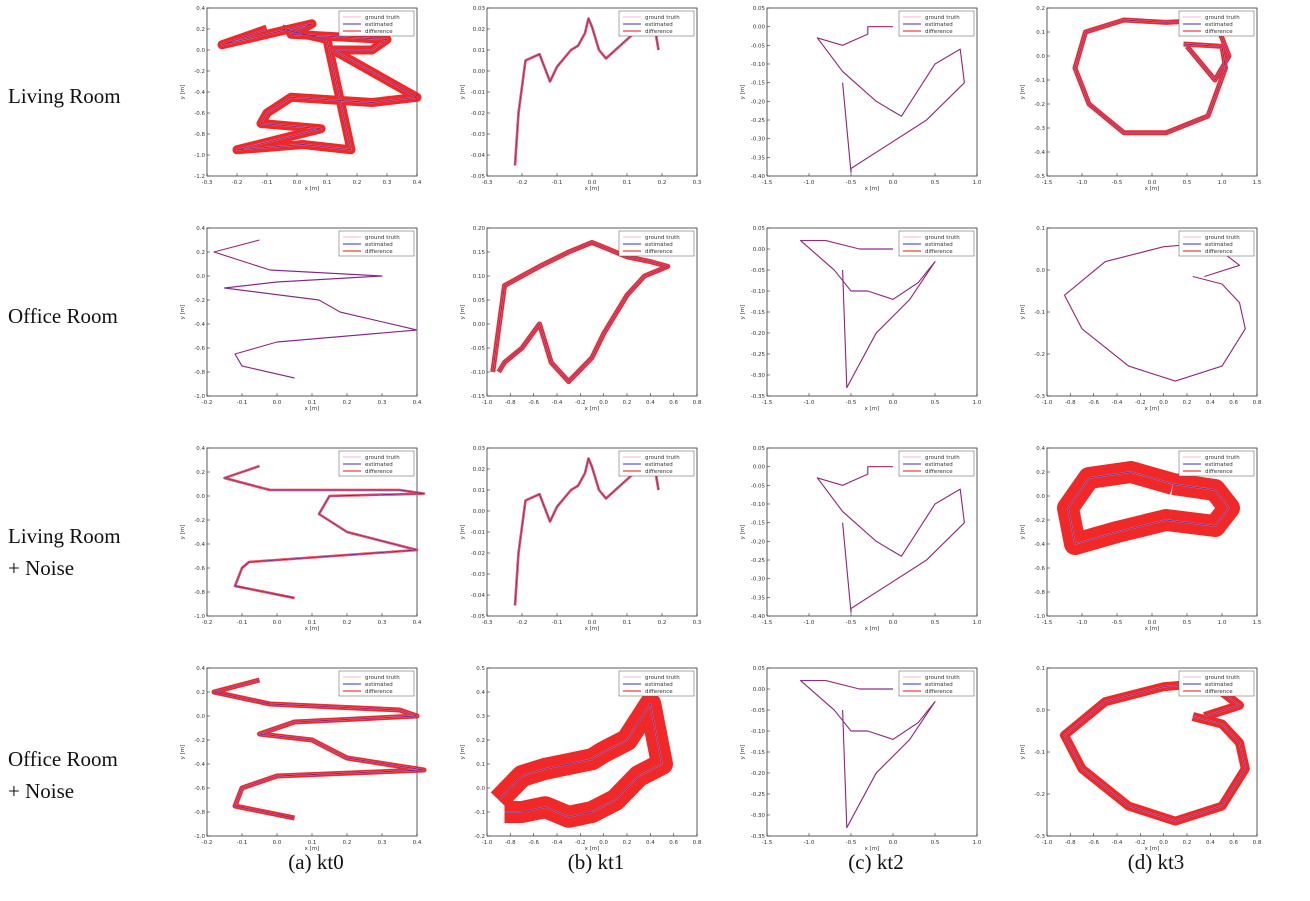  Describe the element at coordinates (759, 250) in the screenshot. I see `y-tick-label: 0.00` at that location.